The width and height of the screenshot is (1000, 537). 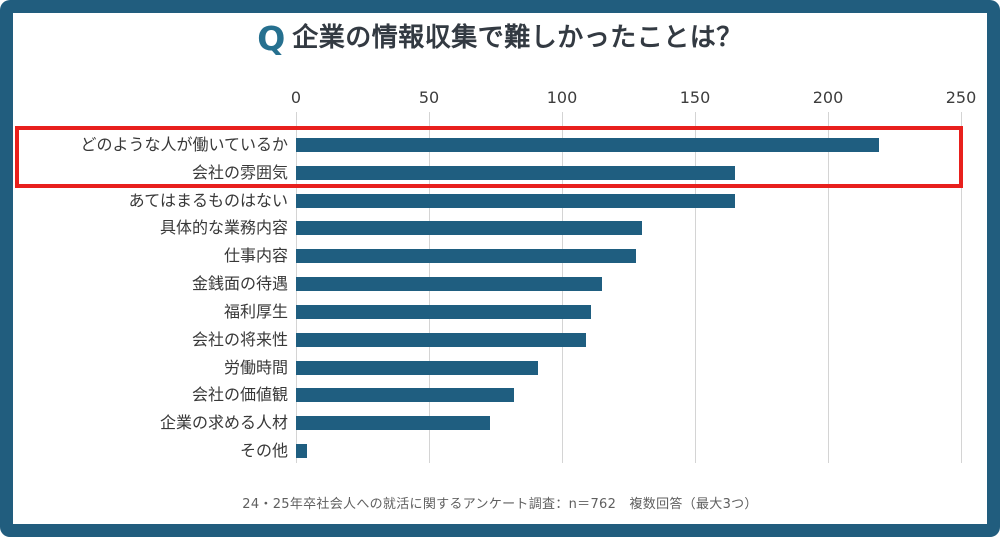 I want to click on highlight-box, so click(x=489, y=157).